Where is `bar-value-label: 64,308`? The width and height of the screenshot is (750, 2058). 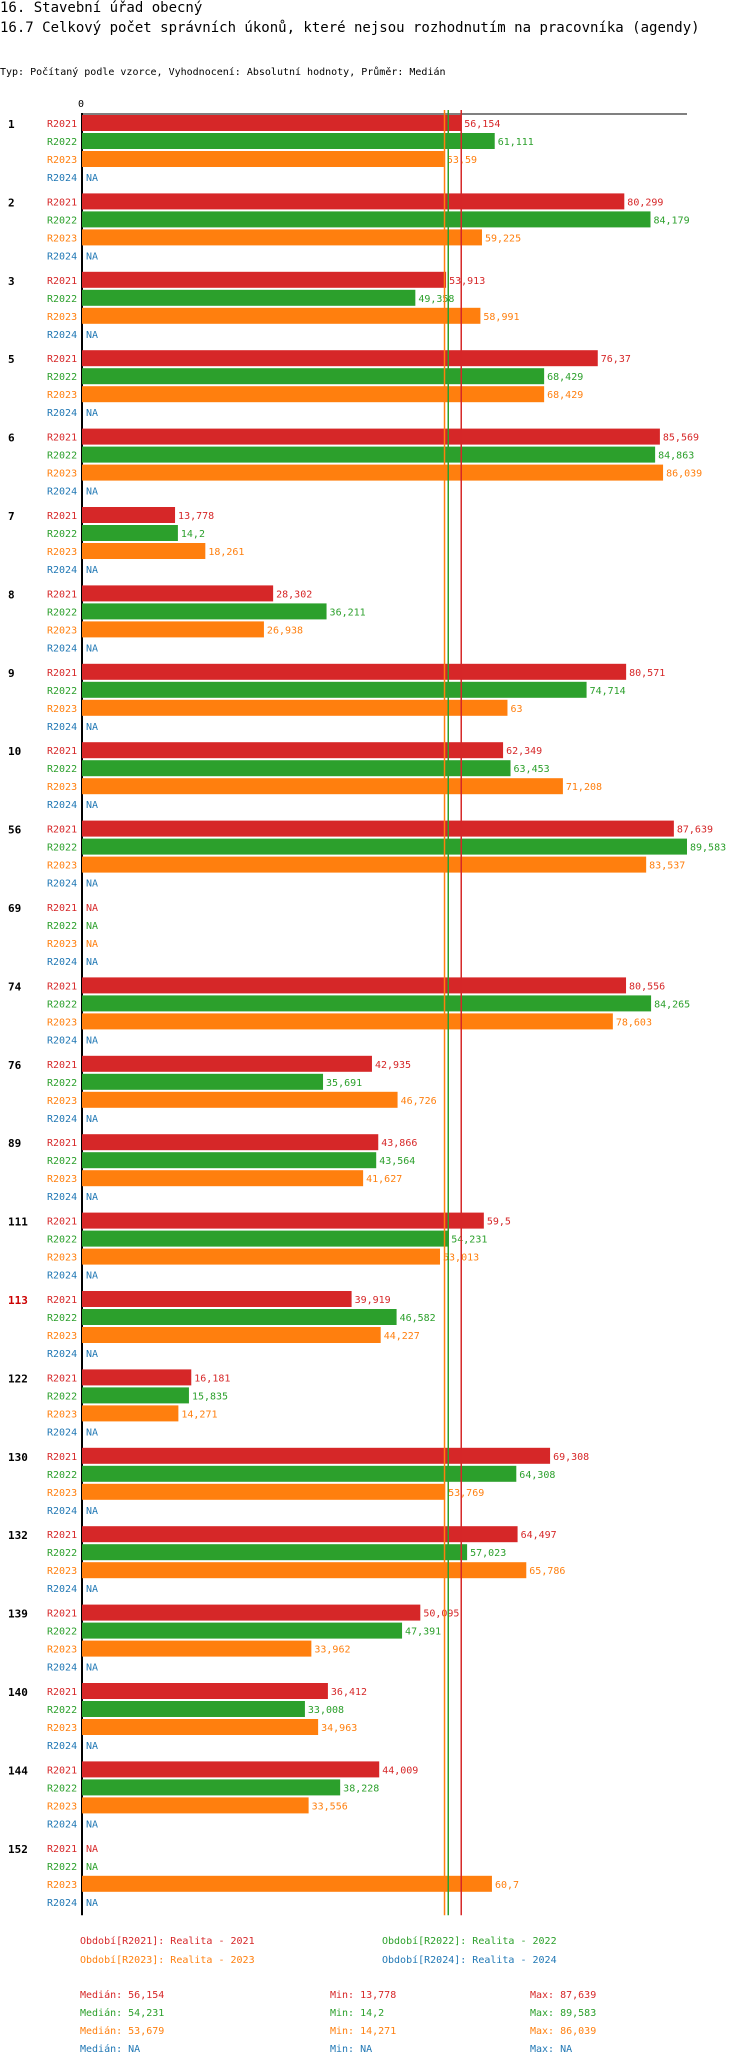
bar-value-label: 64,308 is located at coordinates (537, 1475).